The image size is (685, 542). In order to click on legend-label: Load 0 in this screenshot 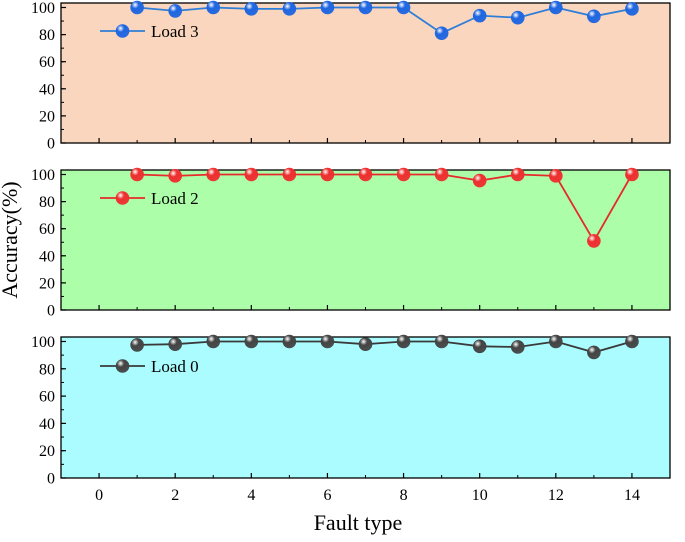, I will do `click(175, 366)`.